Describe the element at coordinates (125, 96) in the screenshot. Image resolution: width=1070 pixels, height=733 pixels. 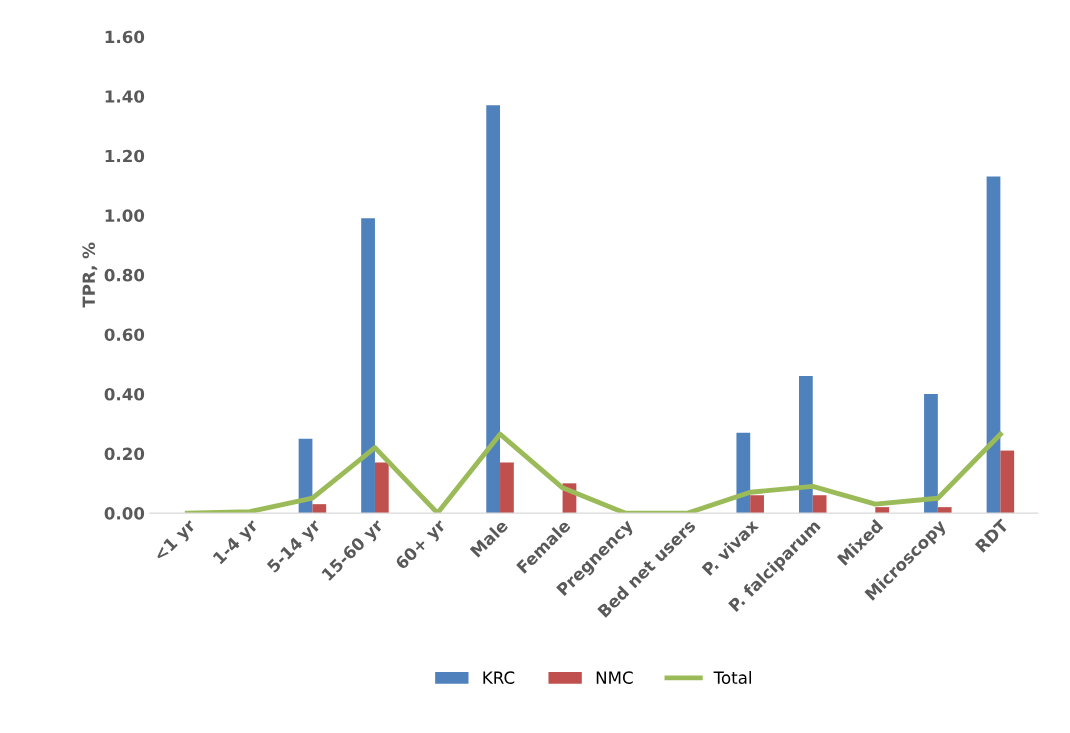
I see `y-tick-label: 1.40` at that location.